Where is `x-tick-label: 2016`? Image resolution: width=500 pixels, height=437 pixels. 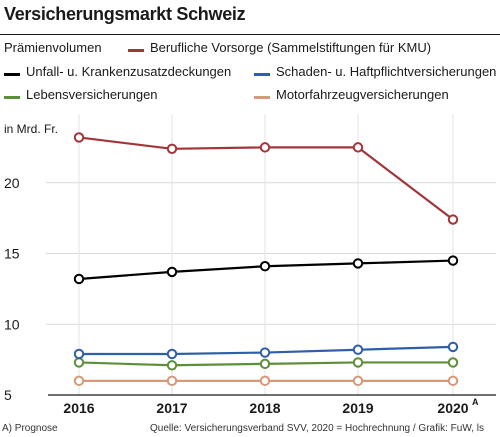 x-tick-label: 2016 is located at coordinates (78, 408).